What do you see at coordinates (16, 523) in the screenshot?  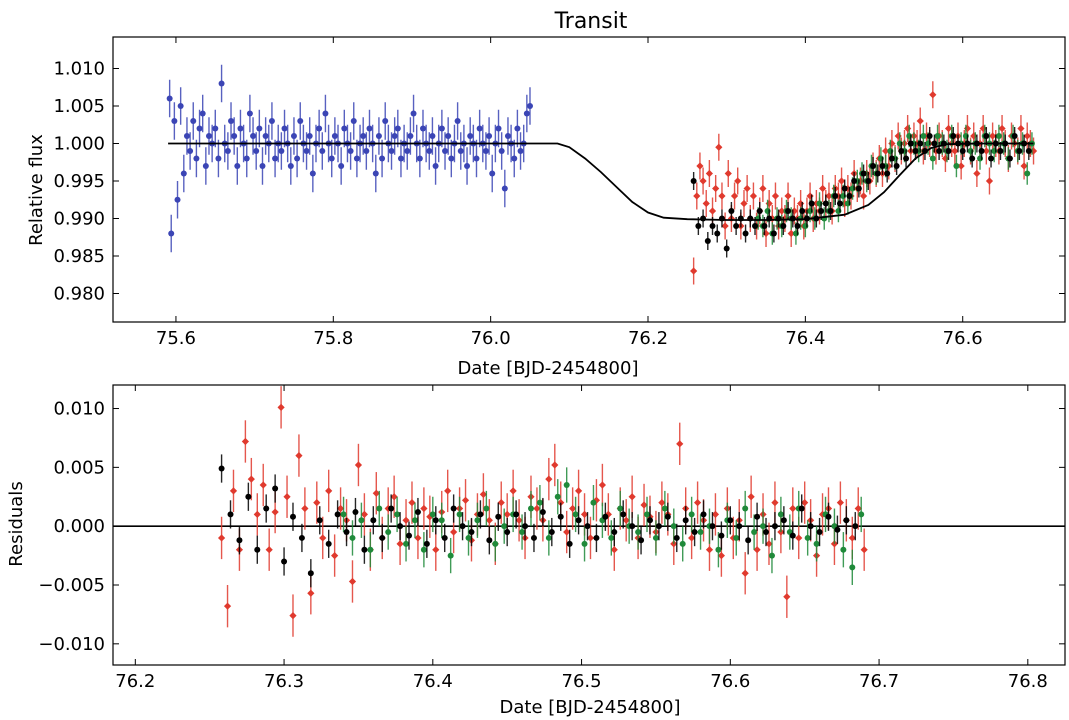 I see `y-axis-label-bottom: Residuals` at bounding box center [16, 523].